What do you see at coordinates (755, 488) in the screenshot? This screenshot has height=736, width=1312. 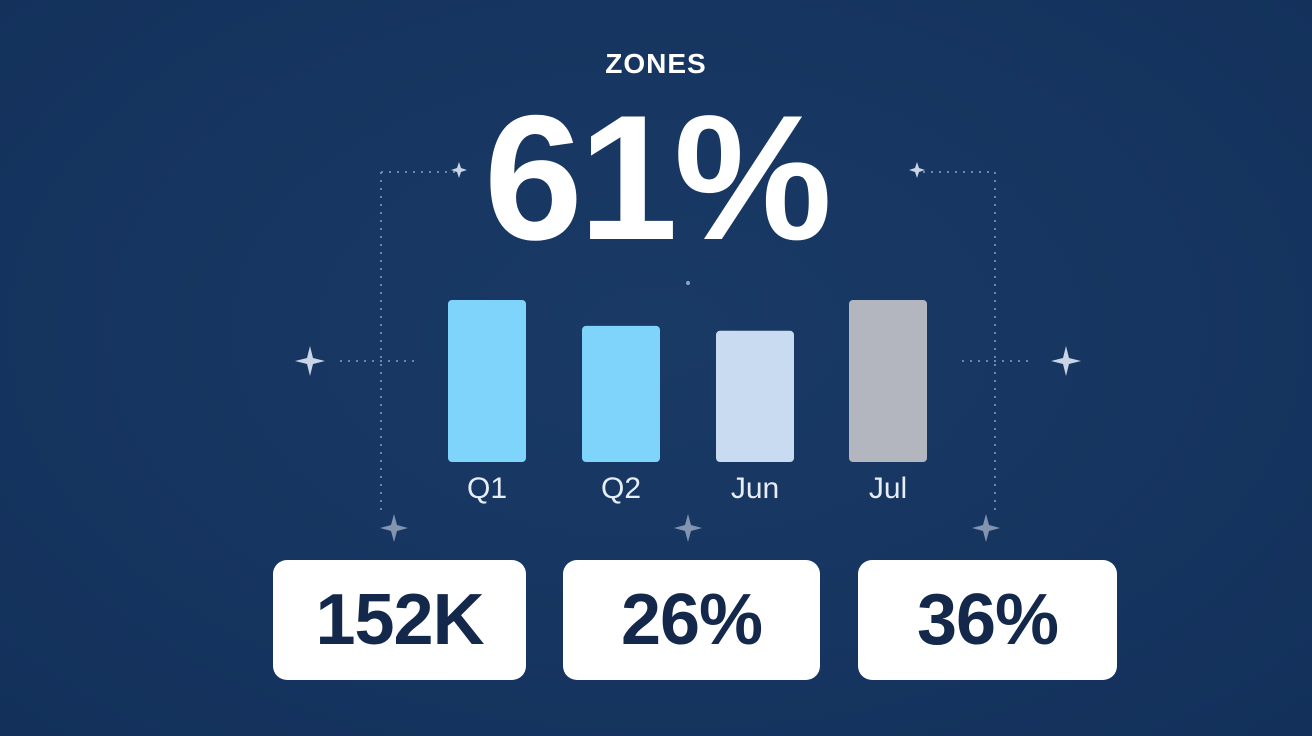 I see `category-label-jun: Jun` at bounding box center [755, 488].